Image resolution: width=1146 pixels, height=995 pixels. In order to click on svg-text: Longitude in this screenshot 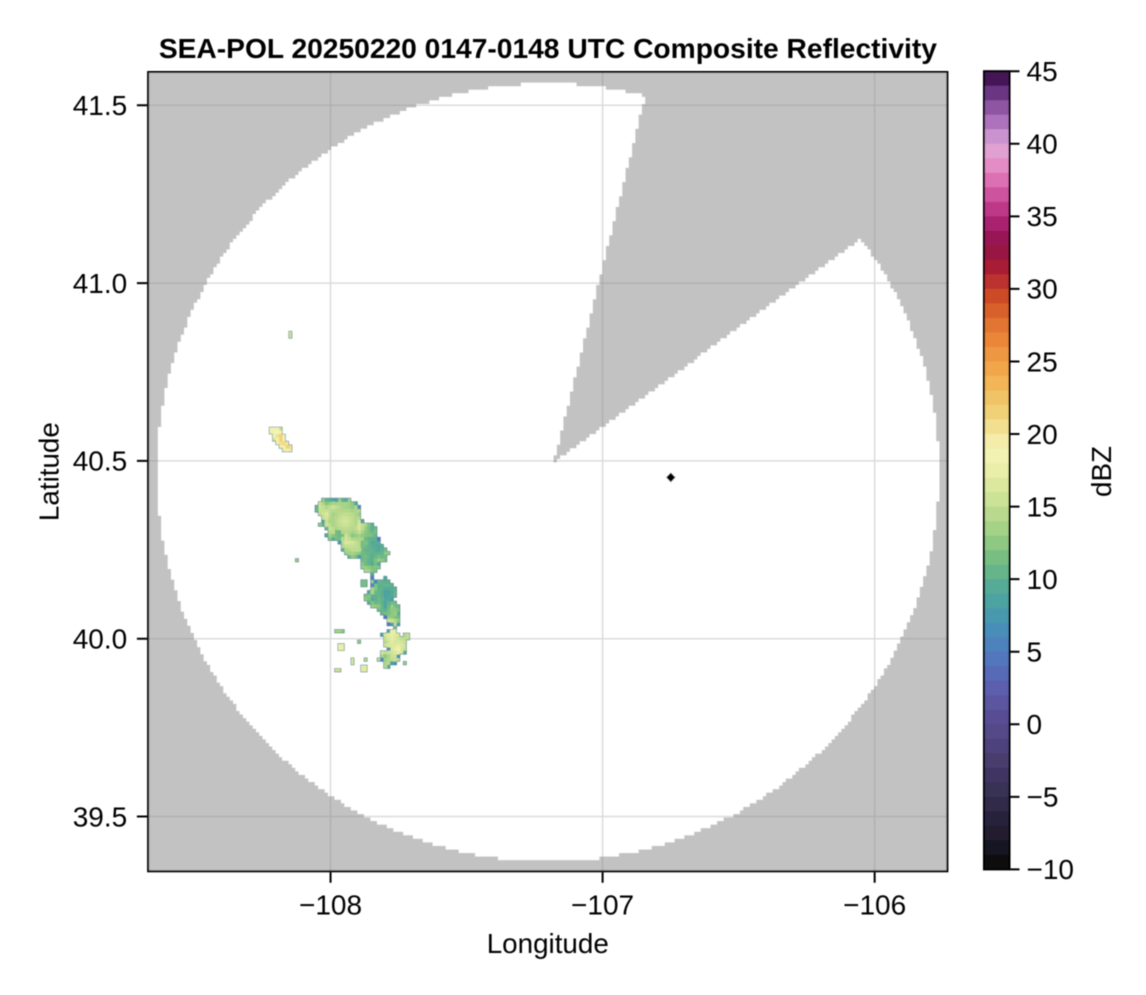, I will do `click(548, 943)`.